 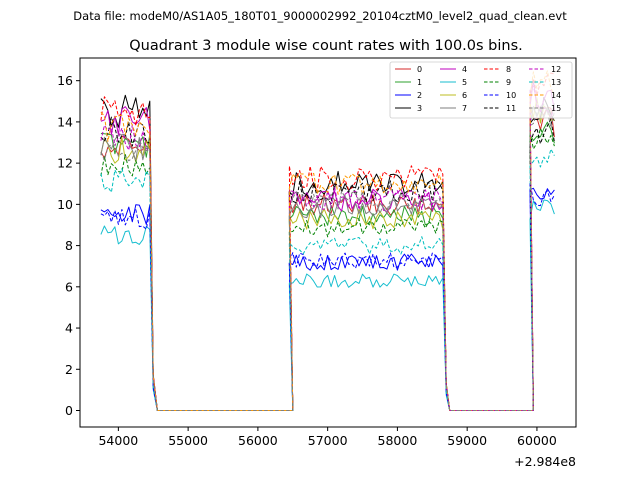 I want to click on legend-label-9: 9, so click(x=508, y=82).